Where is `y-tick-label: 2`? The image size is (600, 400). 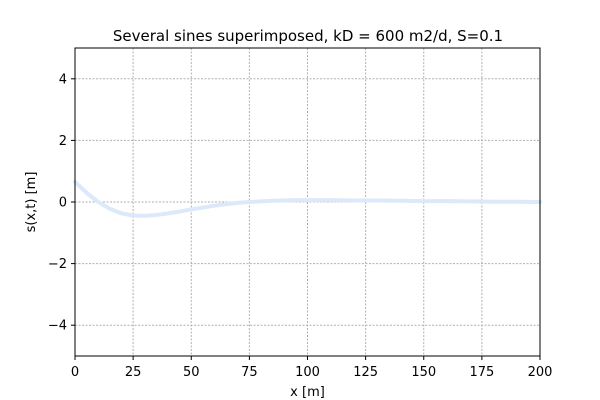 y-tick-label: 2 is located at coordinates (63, 141).